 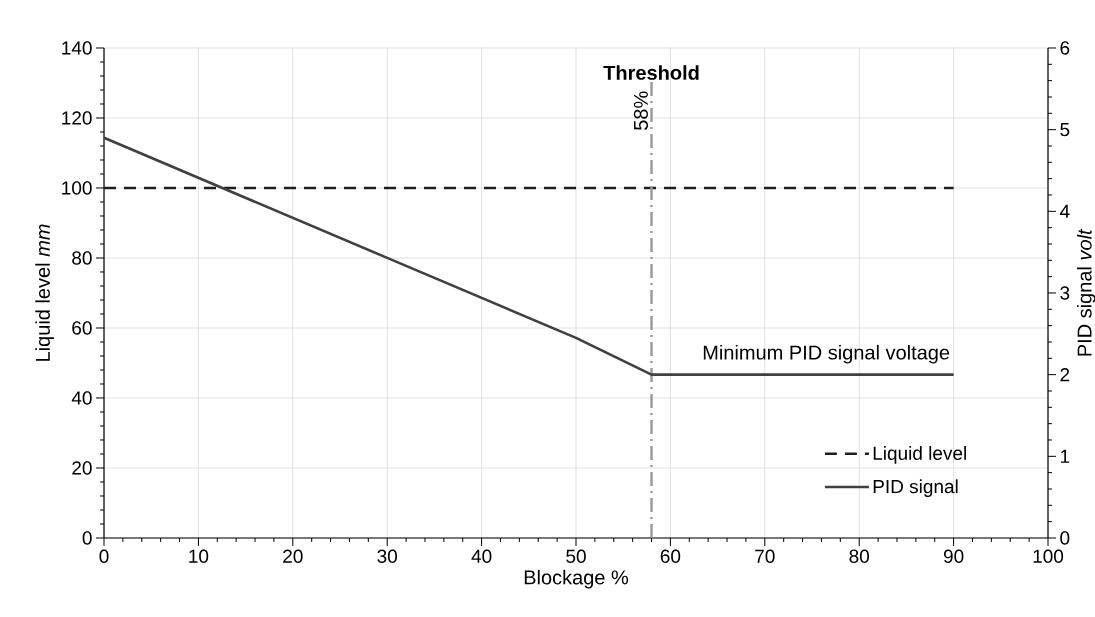 What do you see at coordinates (1065, 130) in the screenshot?
I see `y2-tick-label: 5` at bounding box center [1065, 130].